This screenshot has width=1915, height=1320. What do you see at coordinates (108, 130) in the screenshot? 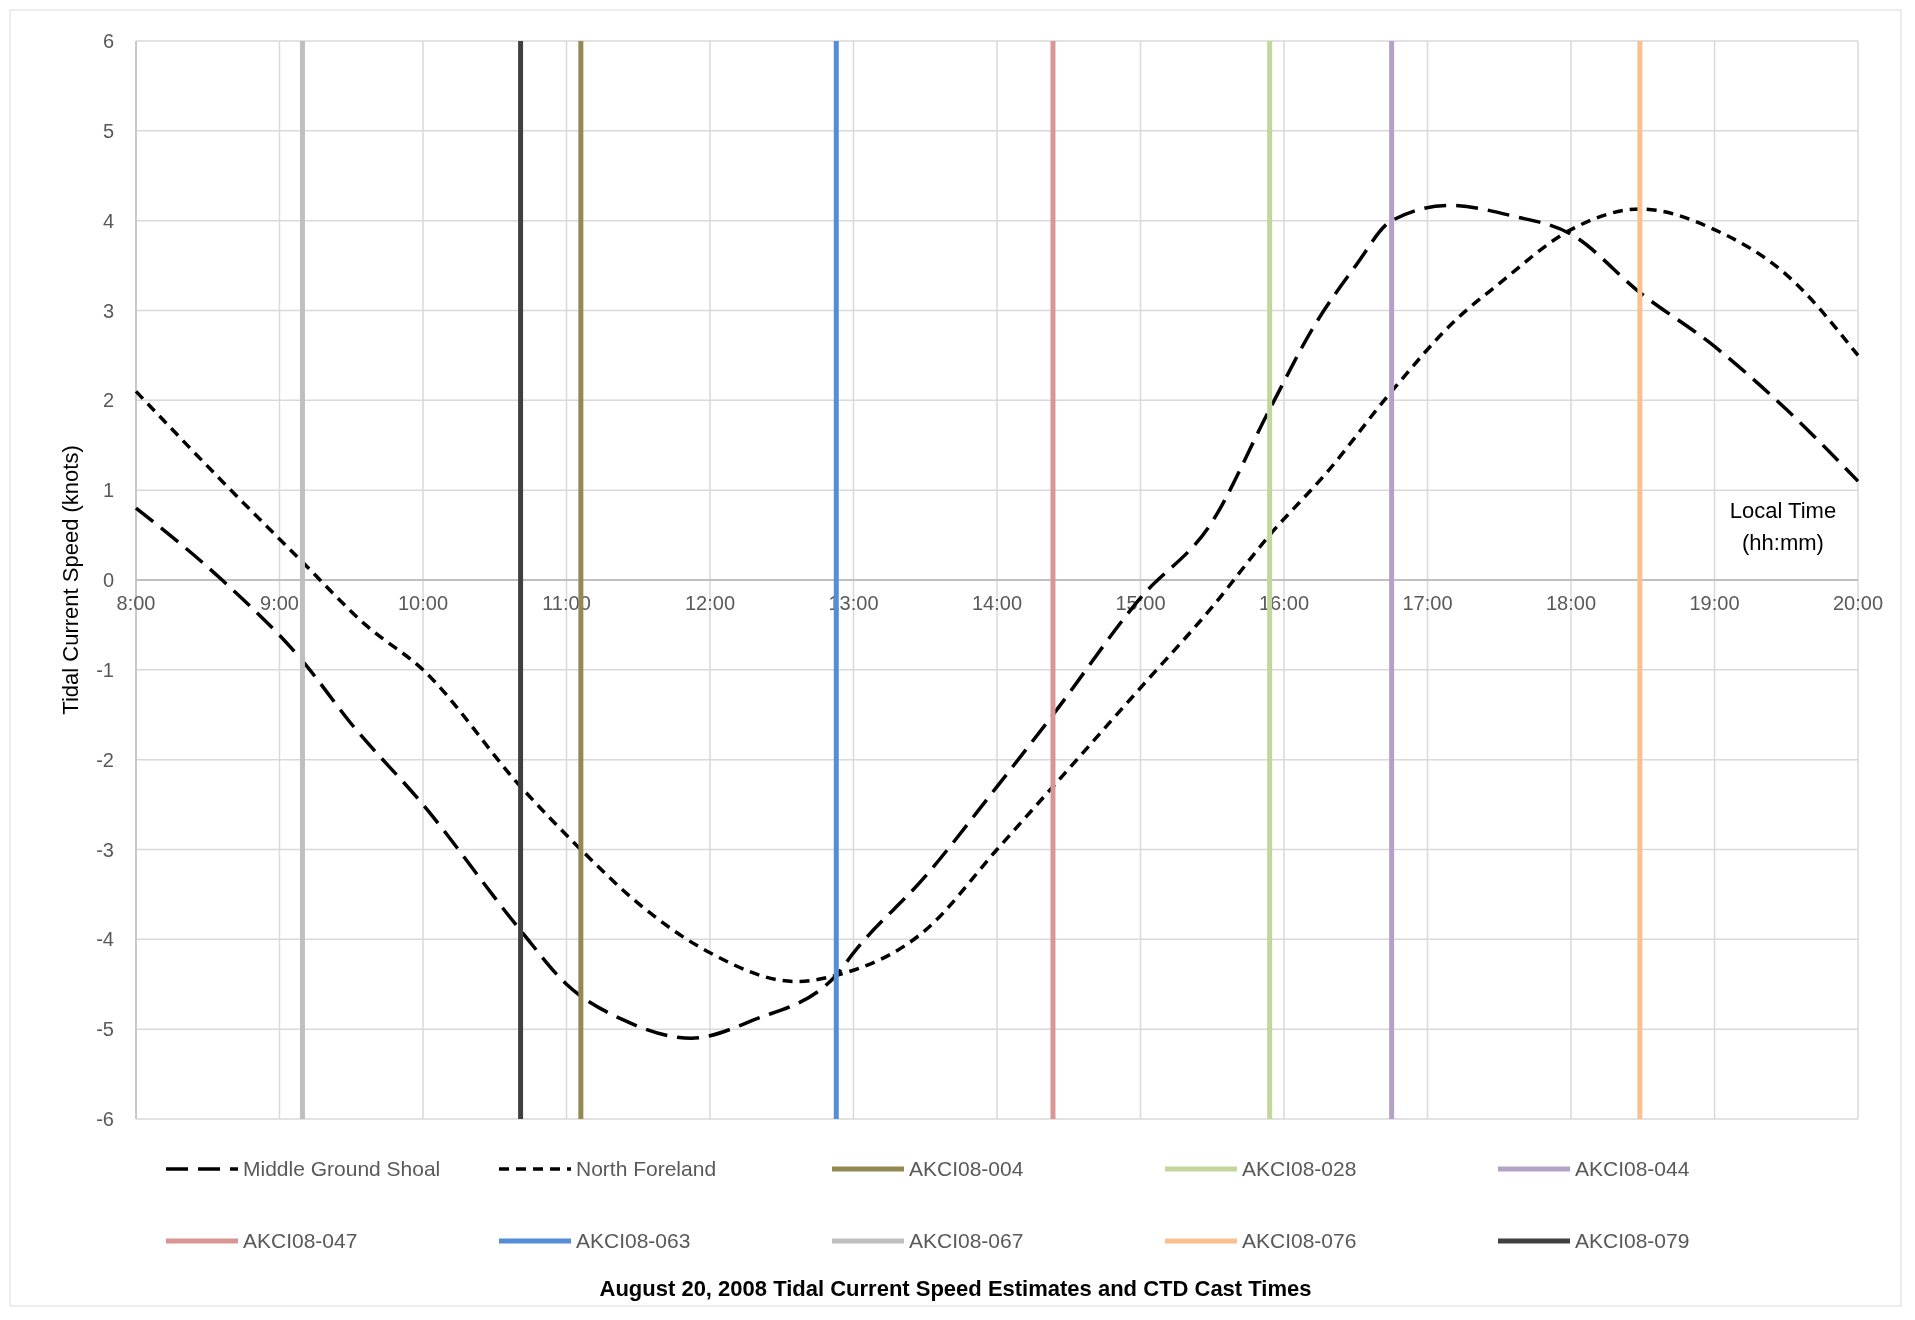
I see `y-tick-label: 5` at bounding box center [108, 130].